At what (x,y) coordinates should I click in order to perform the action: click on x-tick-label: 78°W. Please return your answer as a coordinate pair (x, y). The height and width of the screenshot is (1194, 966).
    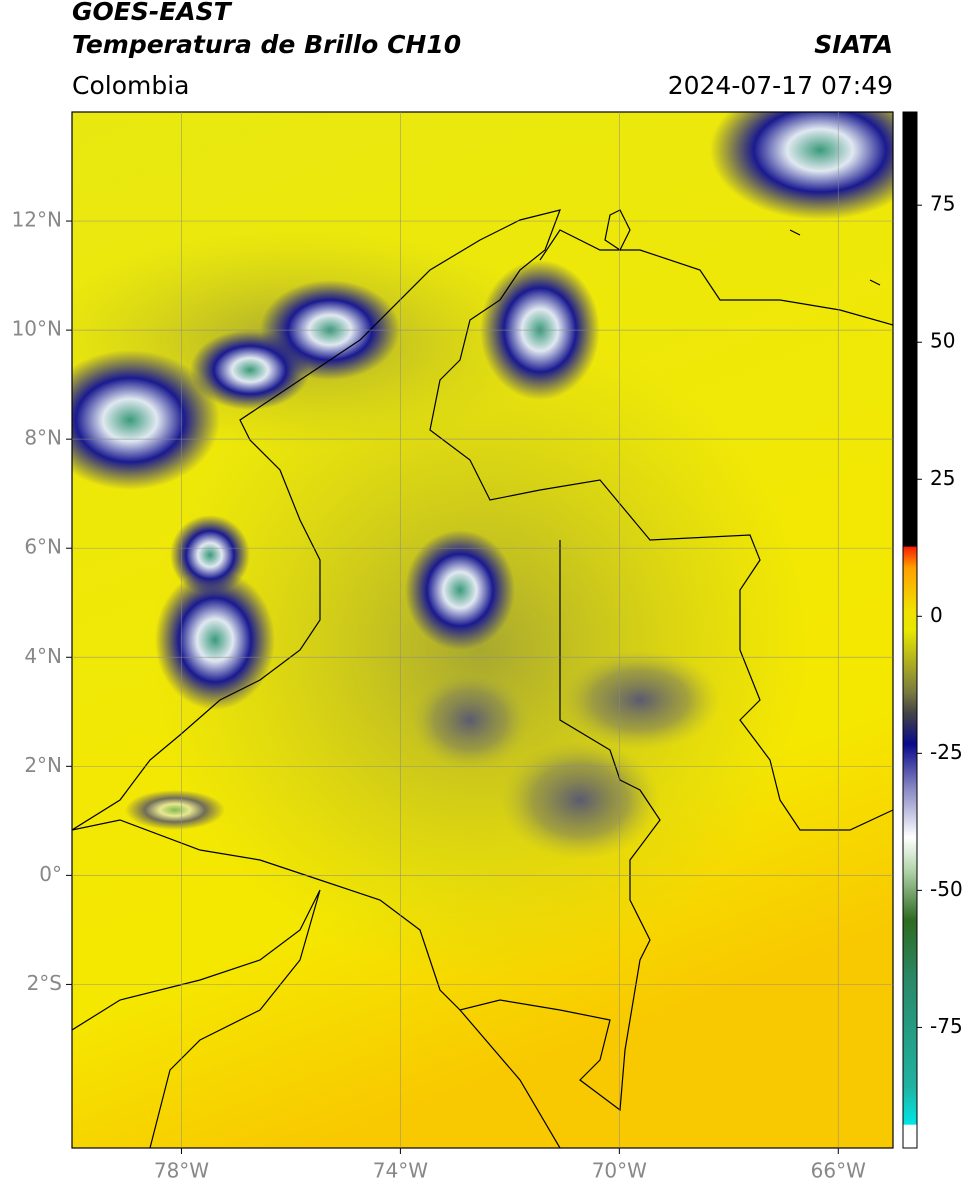
    Looking at the image, I should click on (181, 1171).